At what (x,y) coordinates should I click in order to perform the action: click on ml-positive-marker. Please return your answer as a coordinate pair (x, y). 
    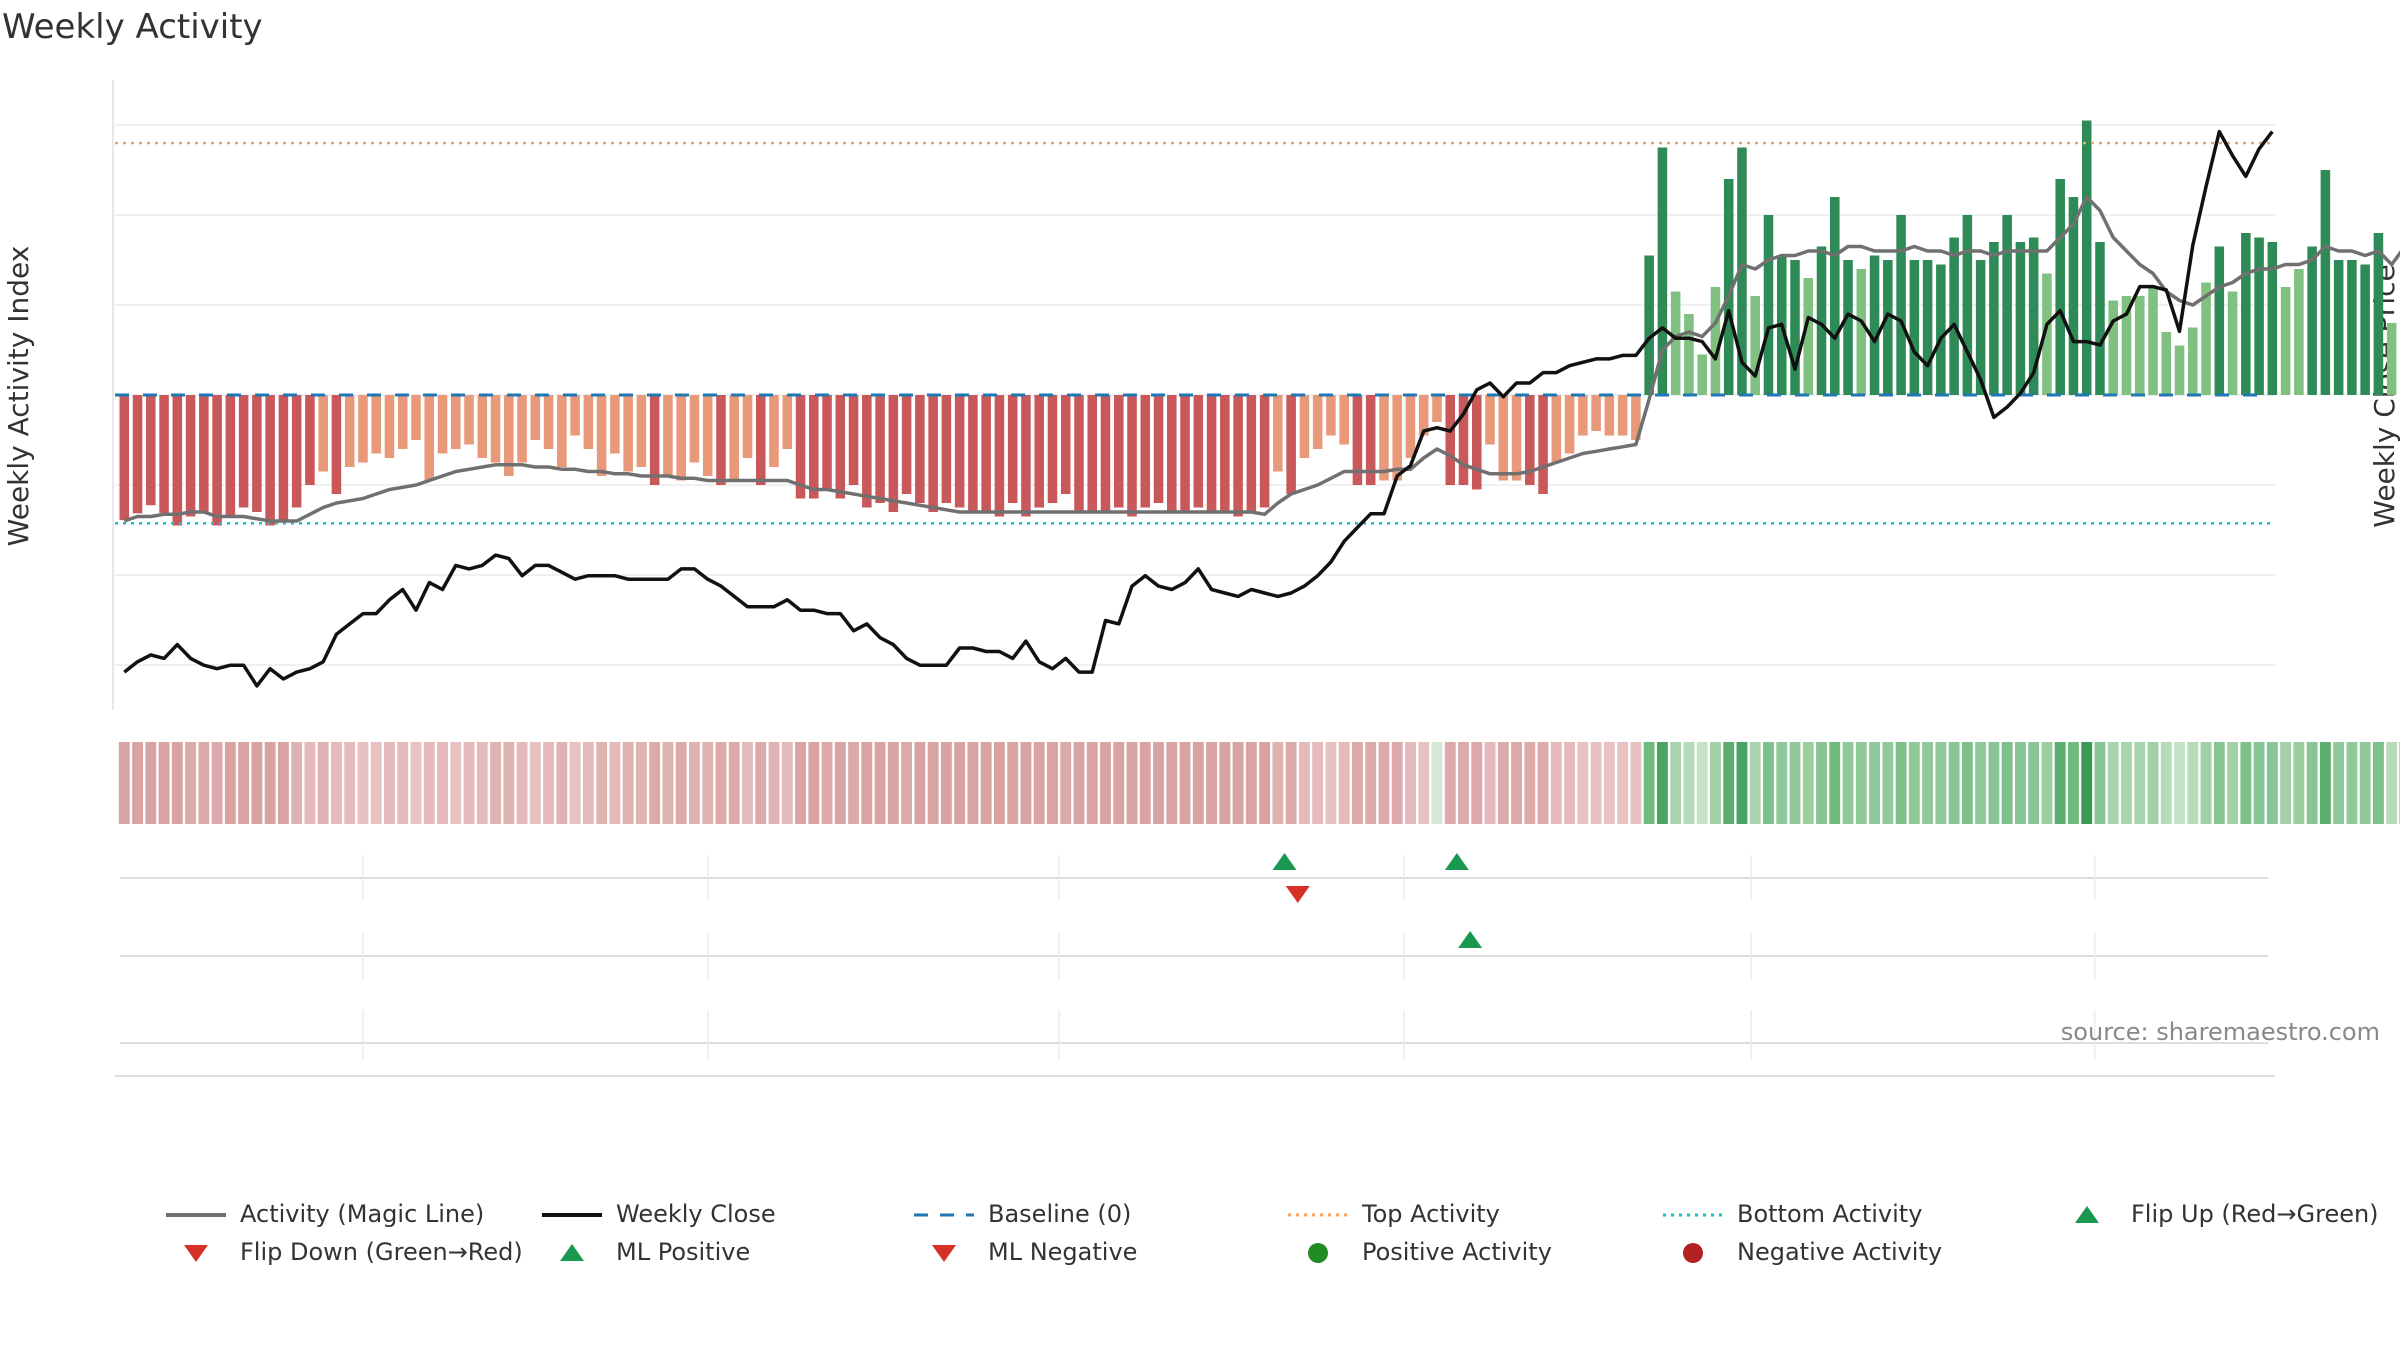
    Looking at the image, I should click on (1284, 861).